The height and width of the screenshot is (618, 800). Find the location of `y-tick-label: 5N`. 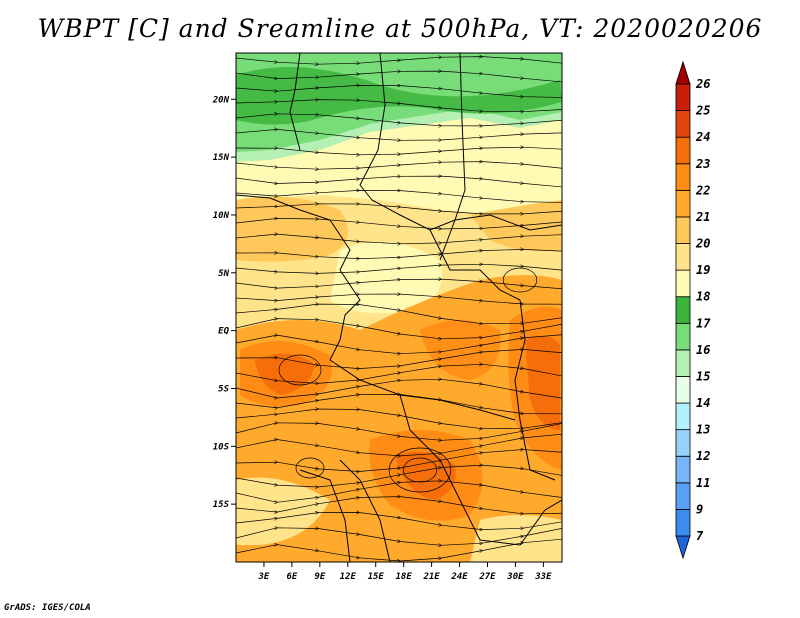

y-tick-label: 5N is located at coordinates (223, 274).